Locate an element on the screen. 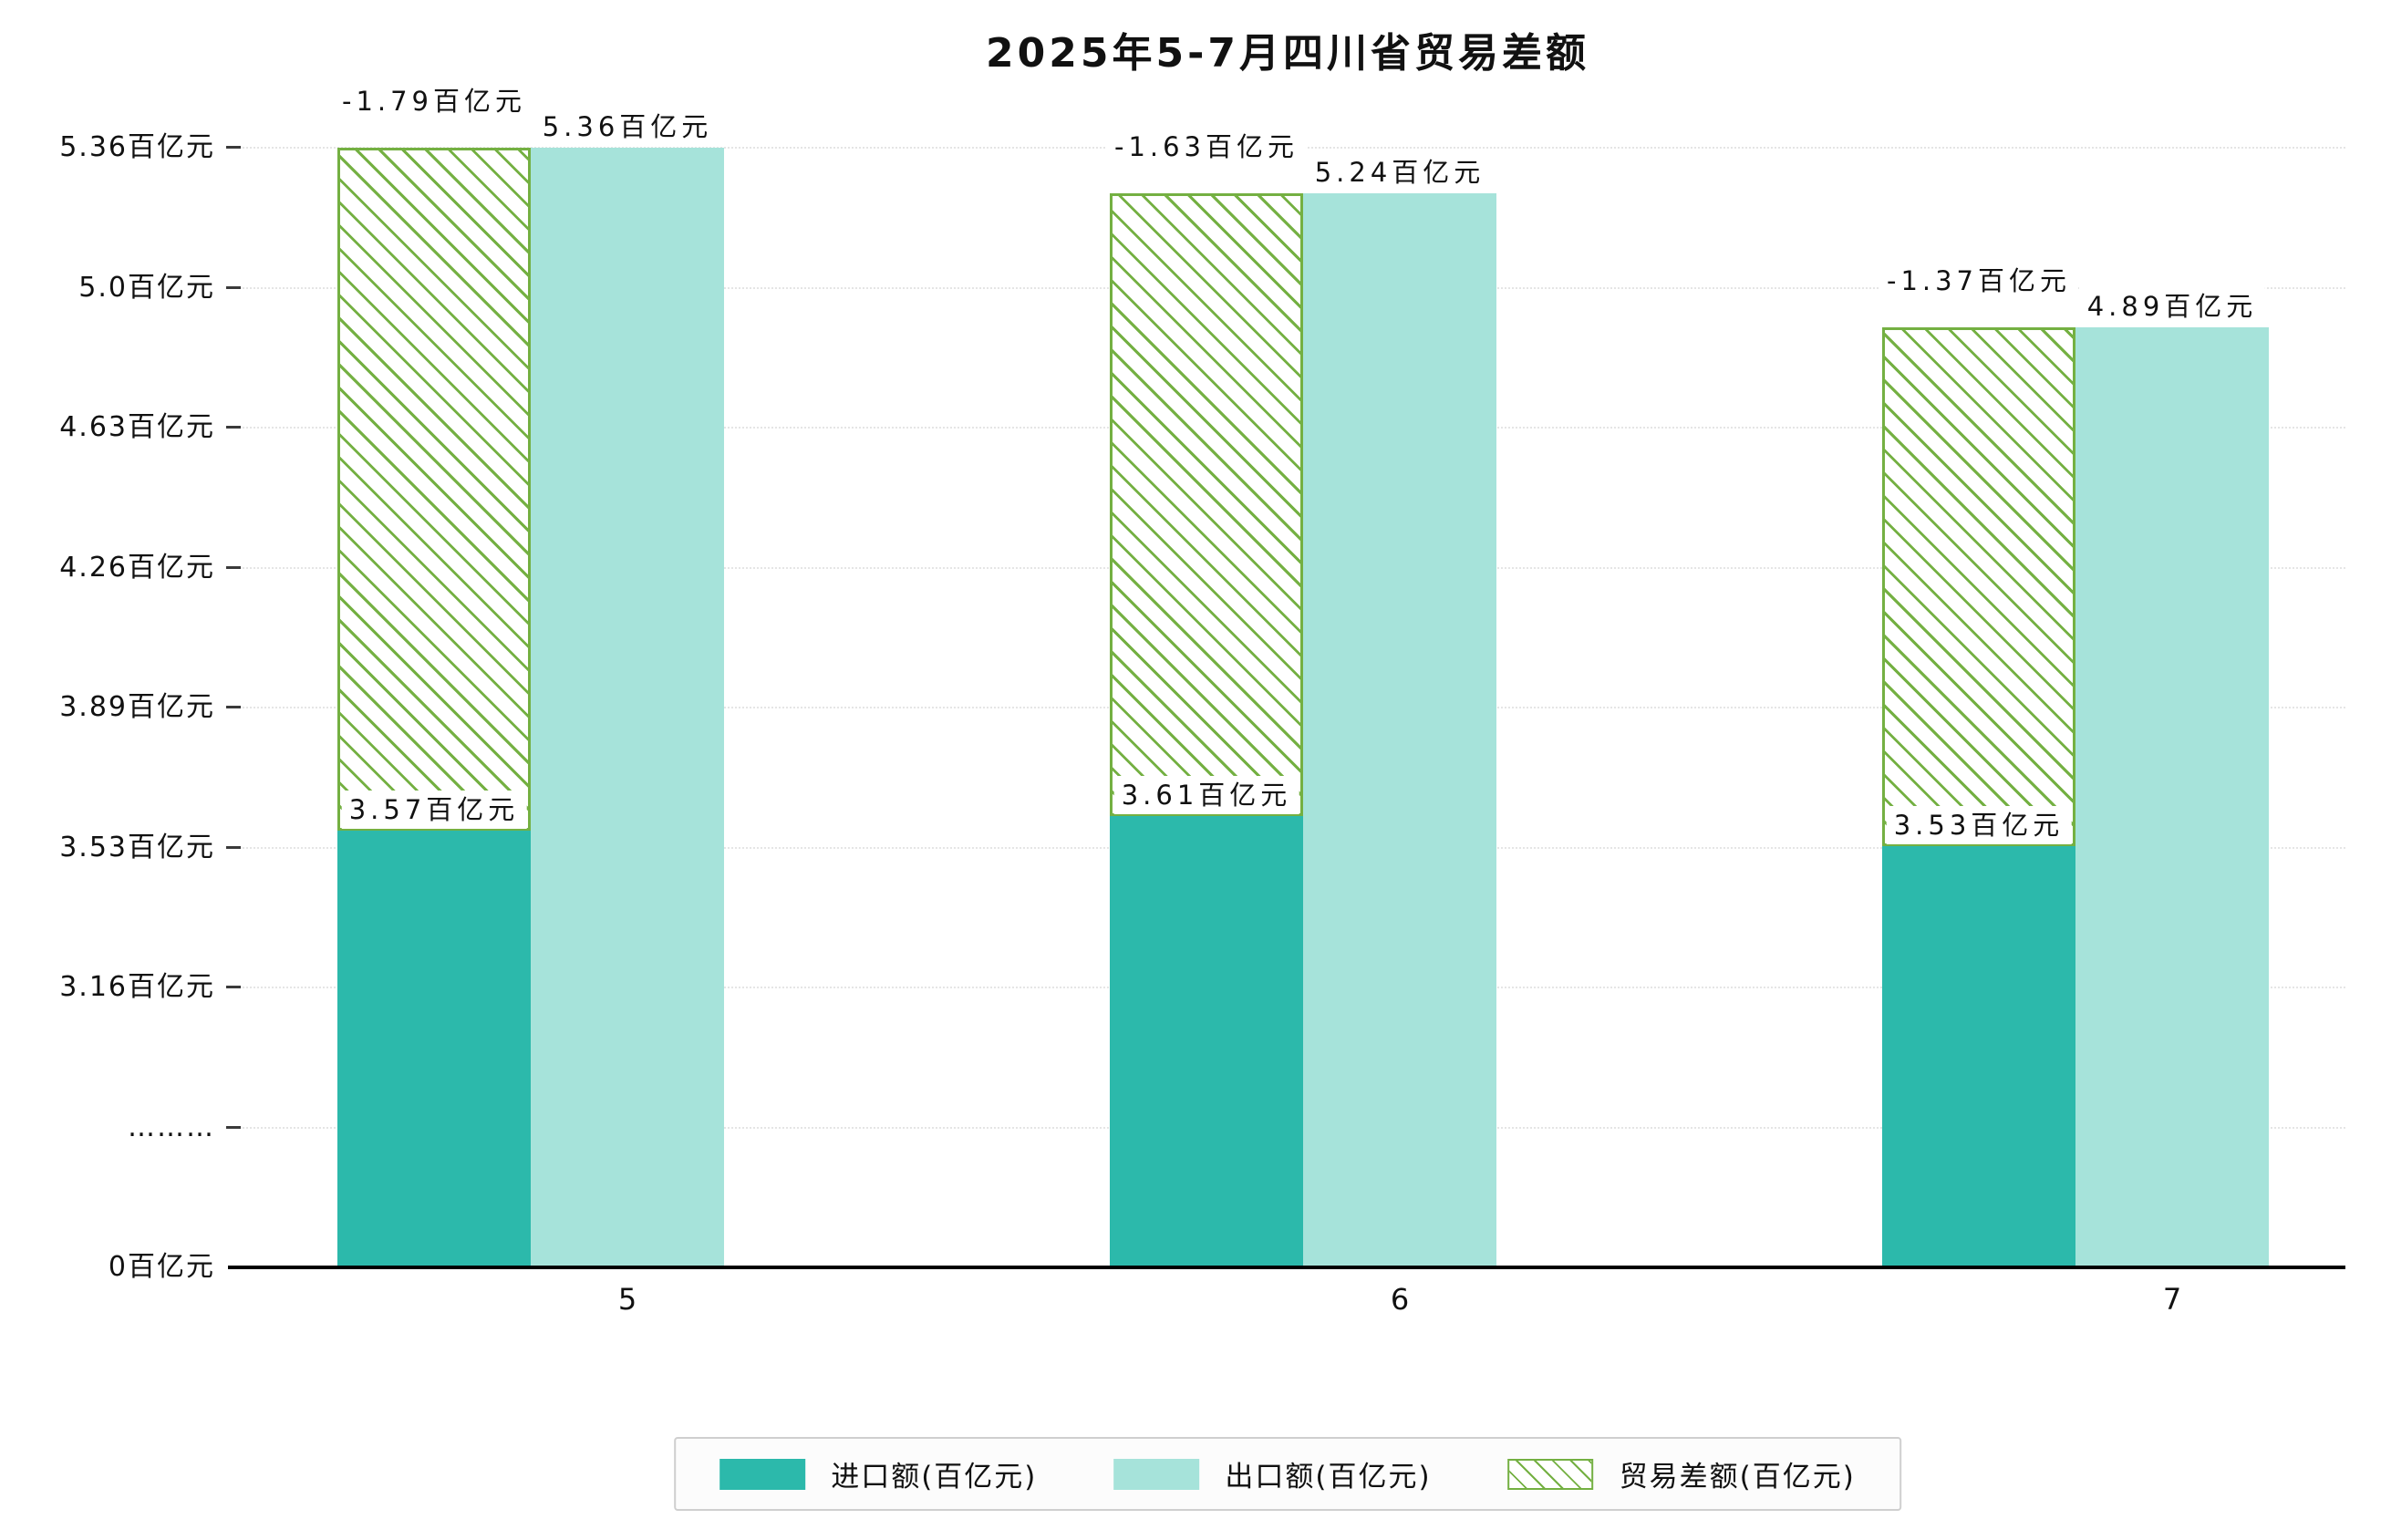 The height and width of the screenshot is (1540, 2391). x-axis-tick-label: 6 is located at coordinates (1400, 1299).